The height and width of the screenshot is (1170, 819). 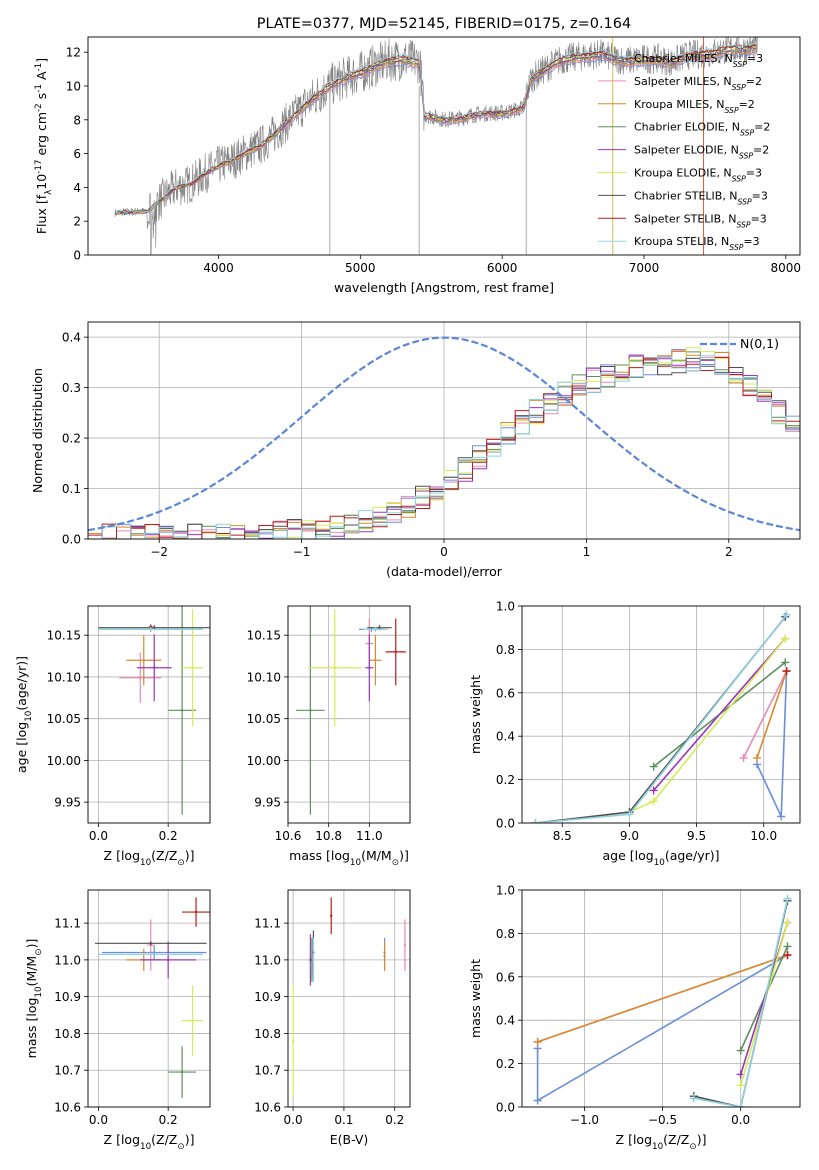 I want to click on plot-area-weight_vs_Z, so click(x=662, y=1000).